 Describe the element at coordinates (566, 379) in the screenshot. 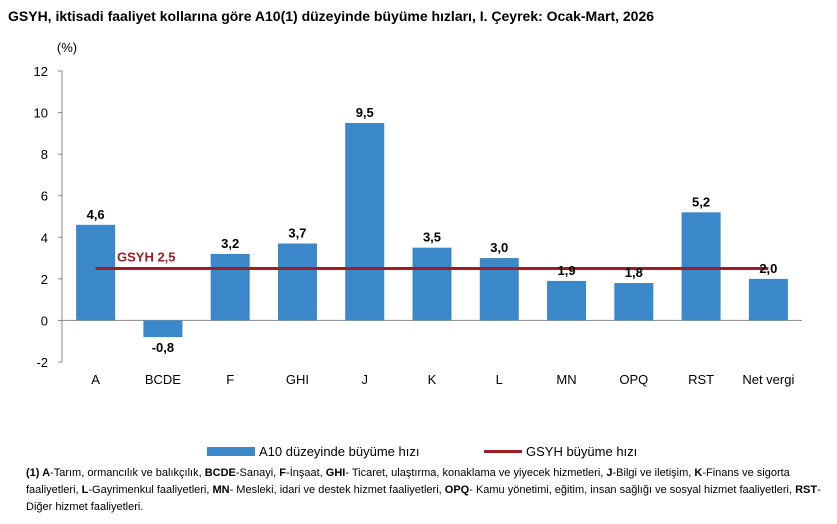

I see `x-tick-label: MN` at that location.